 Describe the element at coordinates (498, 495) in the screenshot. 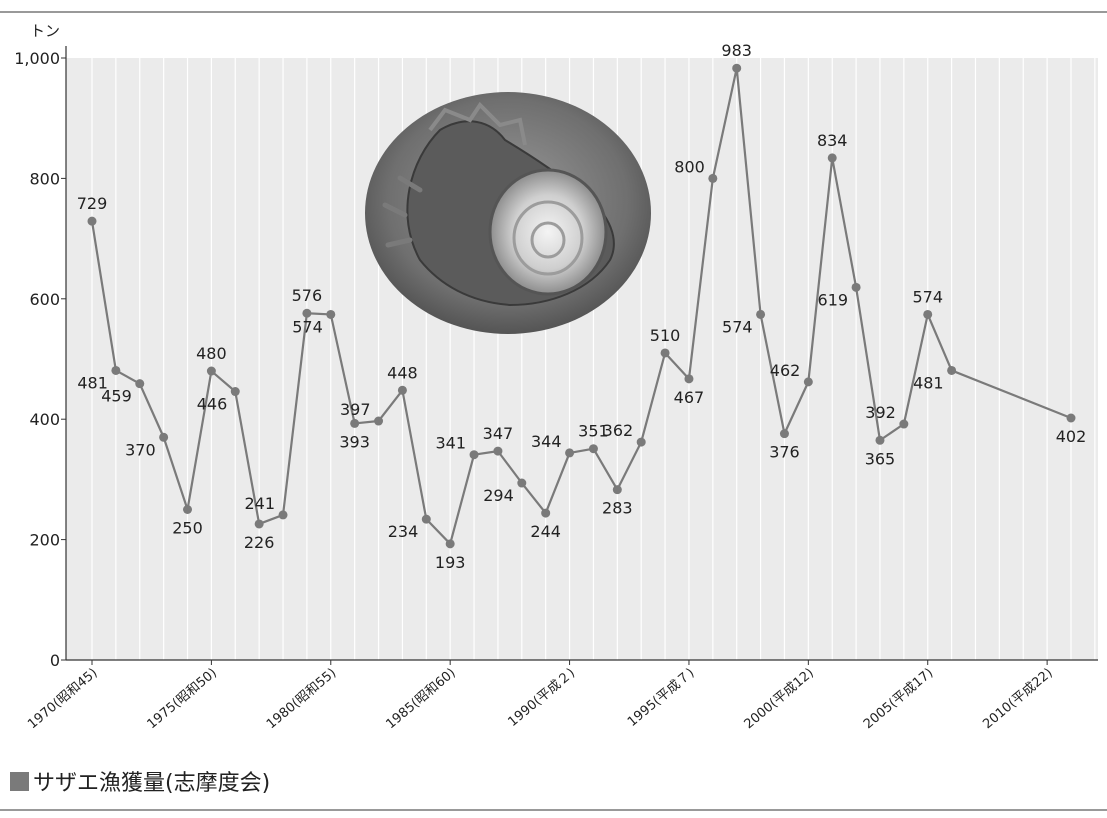

I see `data-label: 294` at that location.